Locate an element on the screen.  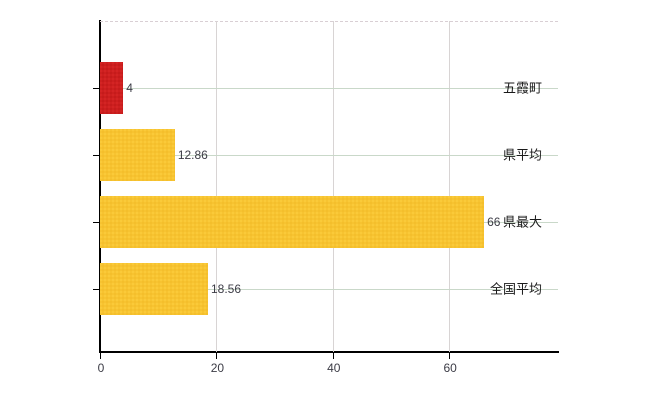
y-axis-line is located at coordinates (100, 186).